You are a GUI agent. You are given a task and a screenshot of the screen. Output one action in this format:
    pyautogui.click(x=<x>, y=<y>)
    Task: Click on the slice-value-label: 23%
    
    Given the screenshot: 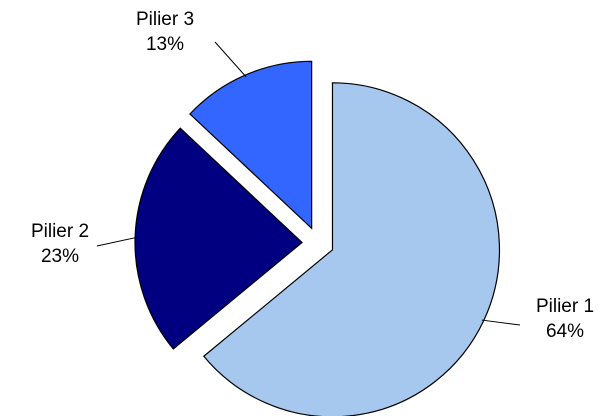 What is the action you would take?
    pyautogui.click(x=60, y=256)
    